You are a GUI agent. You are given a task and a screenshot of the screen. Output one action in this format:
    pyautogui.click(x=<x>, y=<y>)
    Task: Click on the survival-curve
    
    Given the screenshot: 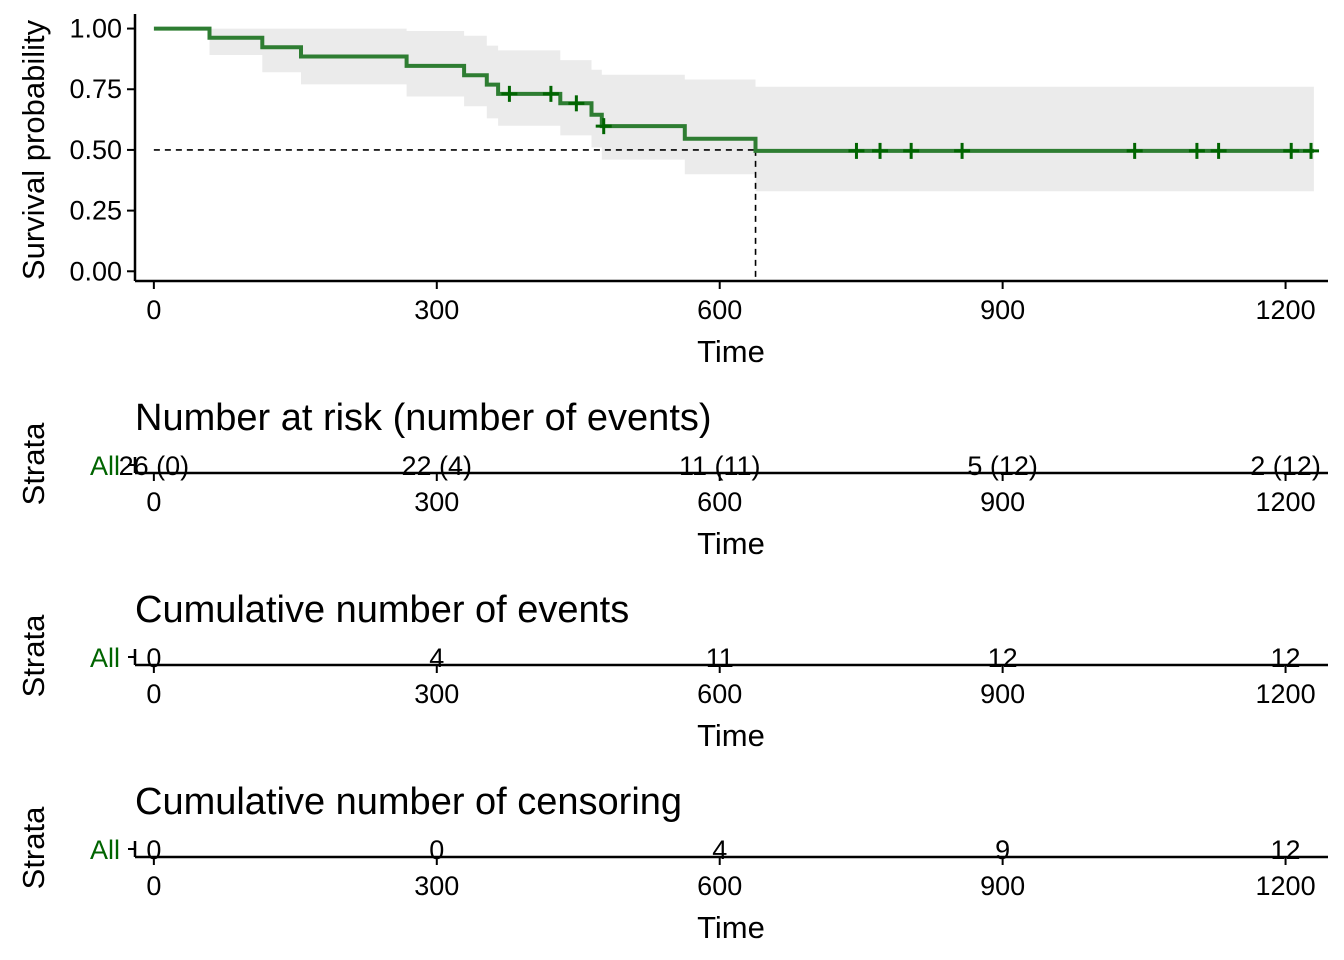 What is the action you would take?
    pyautogui.click(x=733, y=89)
    